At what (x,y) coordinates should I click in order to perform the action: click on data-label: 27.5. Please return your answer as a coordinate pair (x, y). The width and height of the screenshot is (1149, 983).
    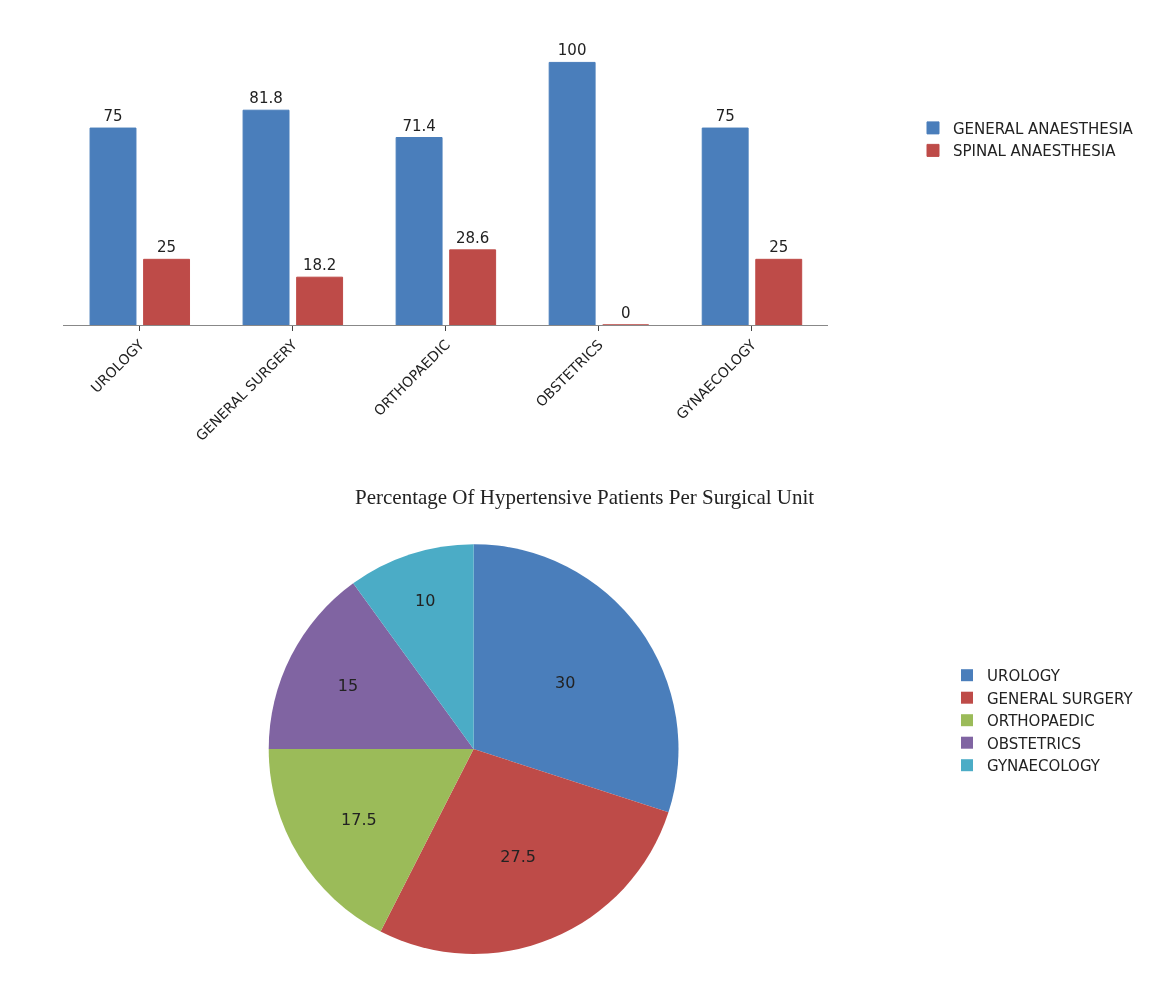
    Looking at the image, I should click on (518, 857).